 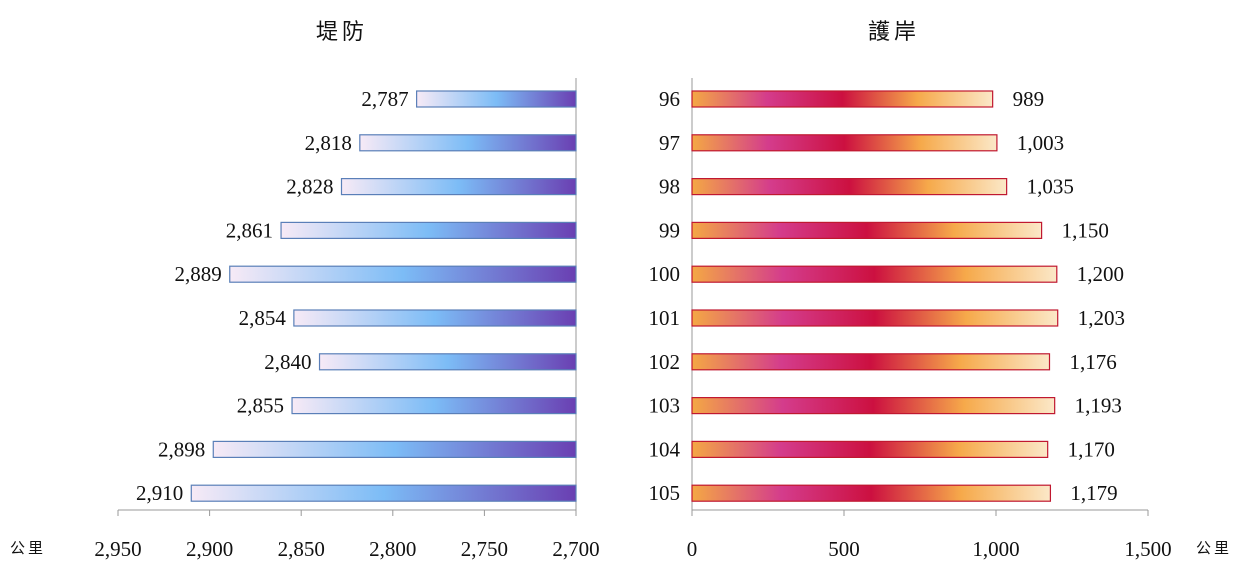 What do you see at coordinates (1214, 548) in the screenshot?
I see `revetment-unit-label: 公里` at bounding box center [1214, 548].